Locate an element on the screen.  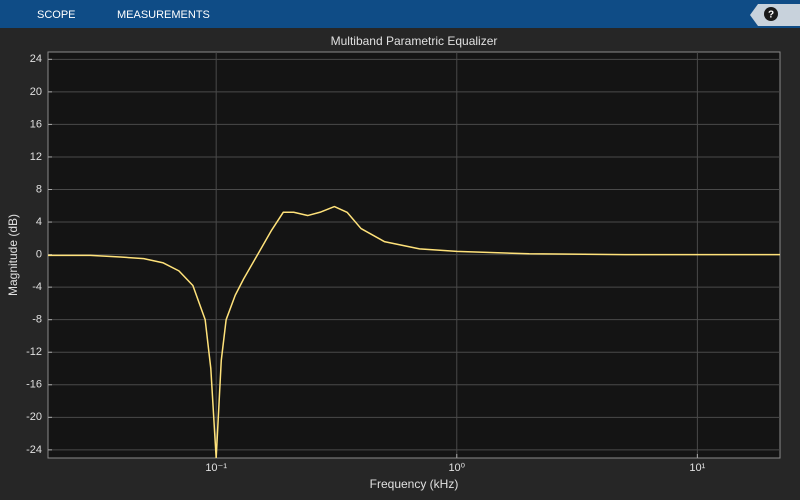
y-tick-label: 24 is located at coordinates (36, 59).